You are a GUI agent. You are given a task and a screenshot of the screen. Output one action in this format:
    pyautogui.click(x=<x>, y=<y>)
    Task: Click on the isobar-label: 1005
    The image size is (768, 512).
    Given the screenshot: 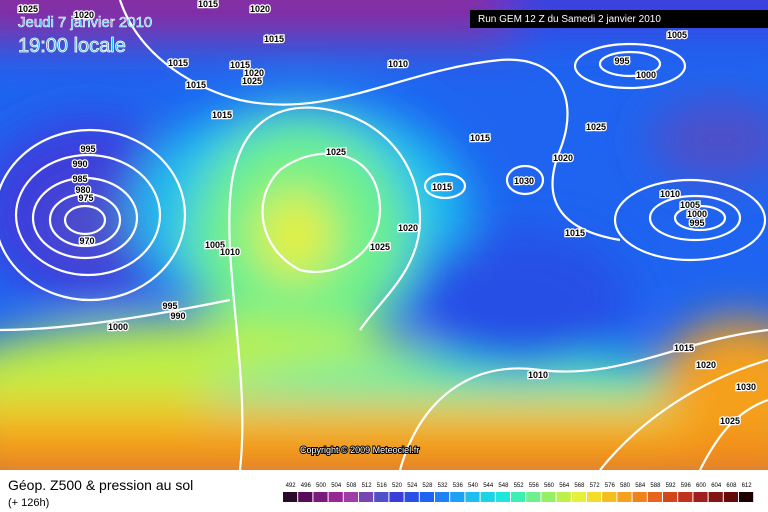 What is the action you would take?
    pyautogui.click(x=677, y=35)
    